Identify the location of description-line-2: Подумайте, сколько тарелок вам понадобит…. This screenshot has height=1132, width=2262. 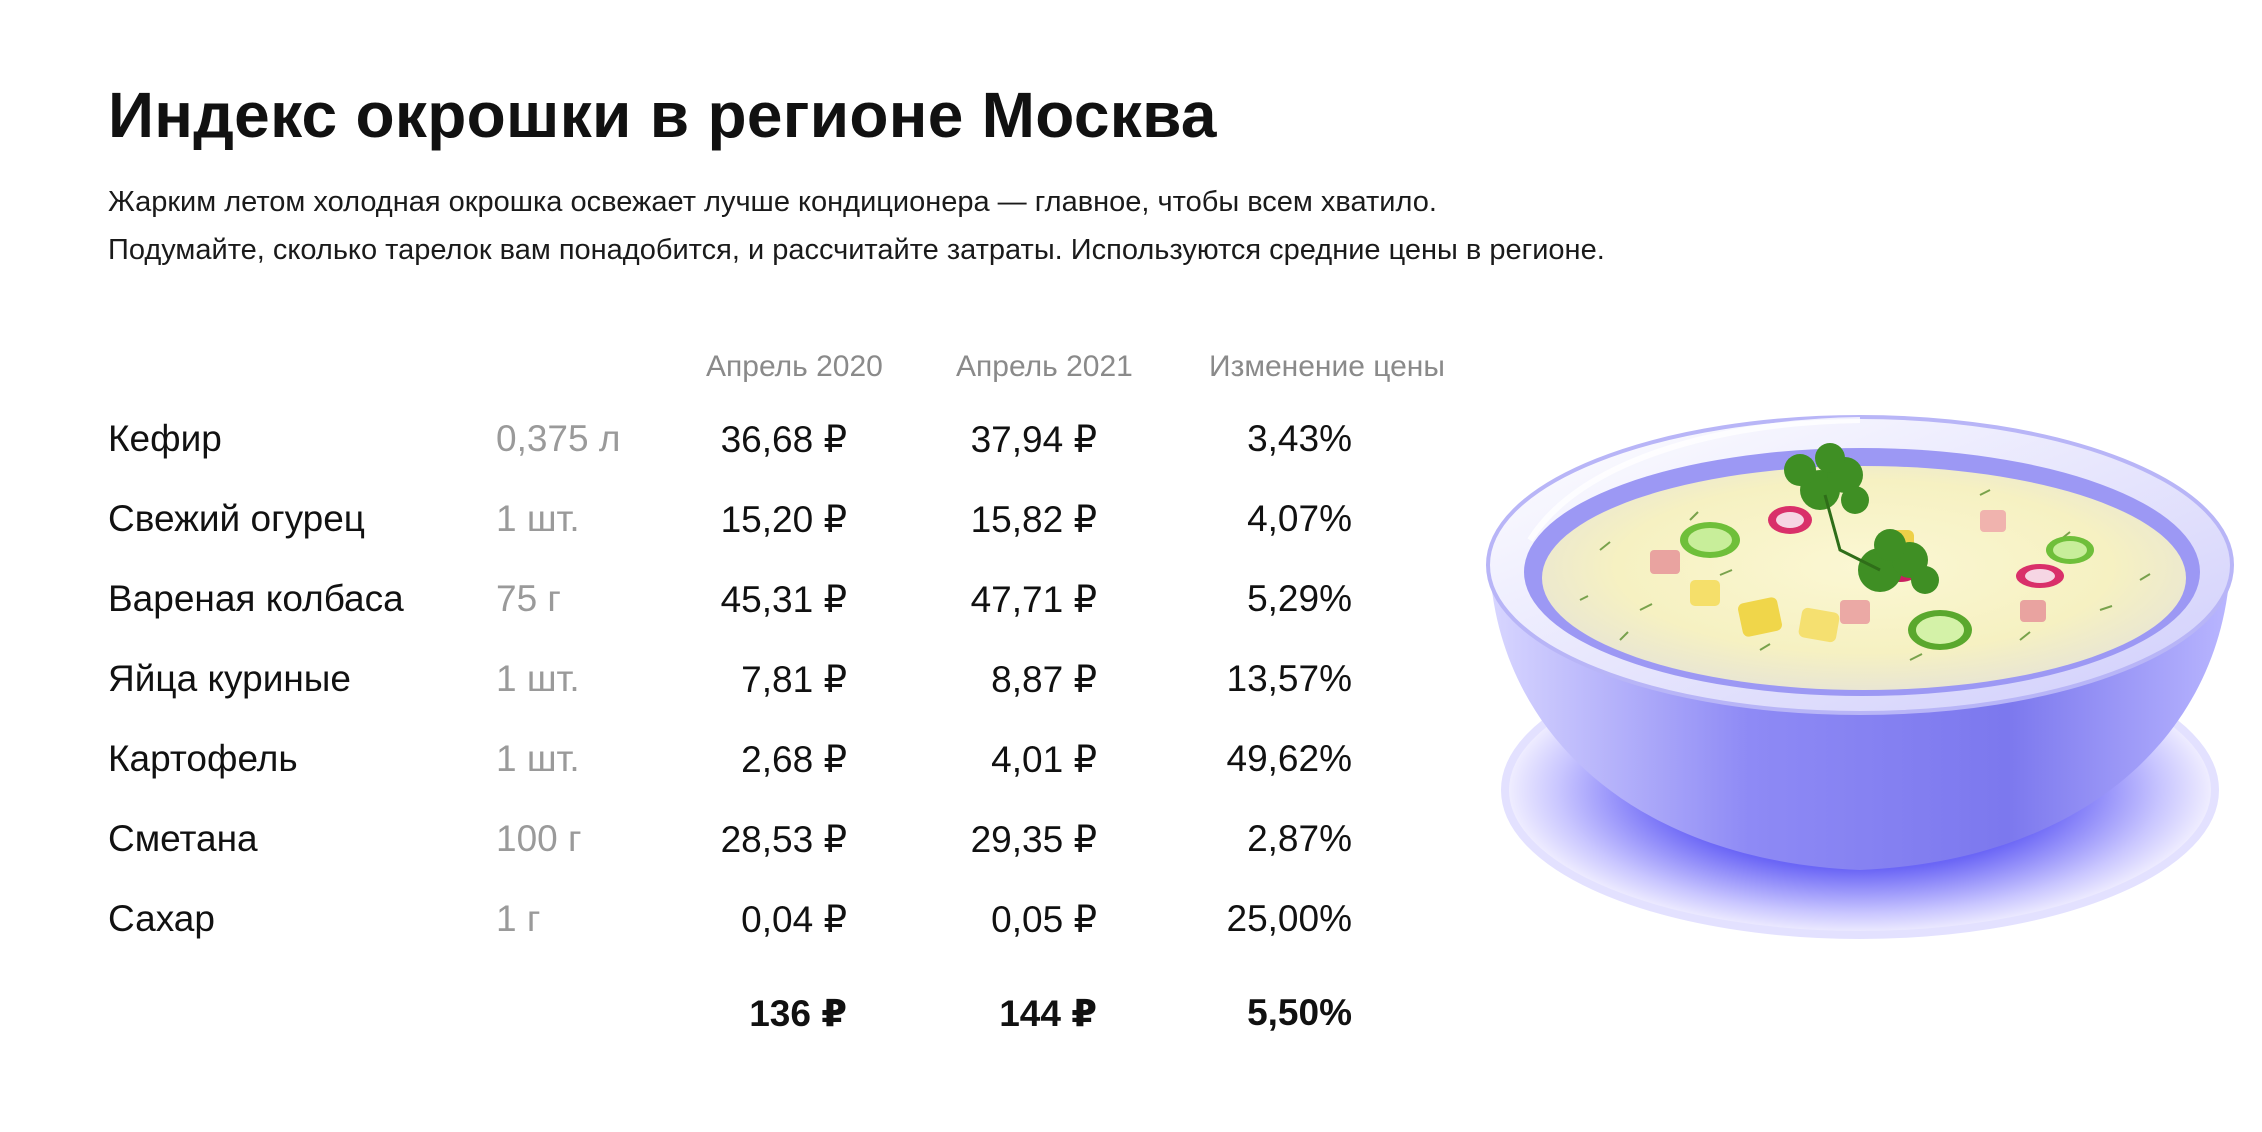
(856, 250).